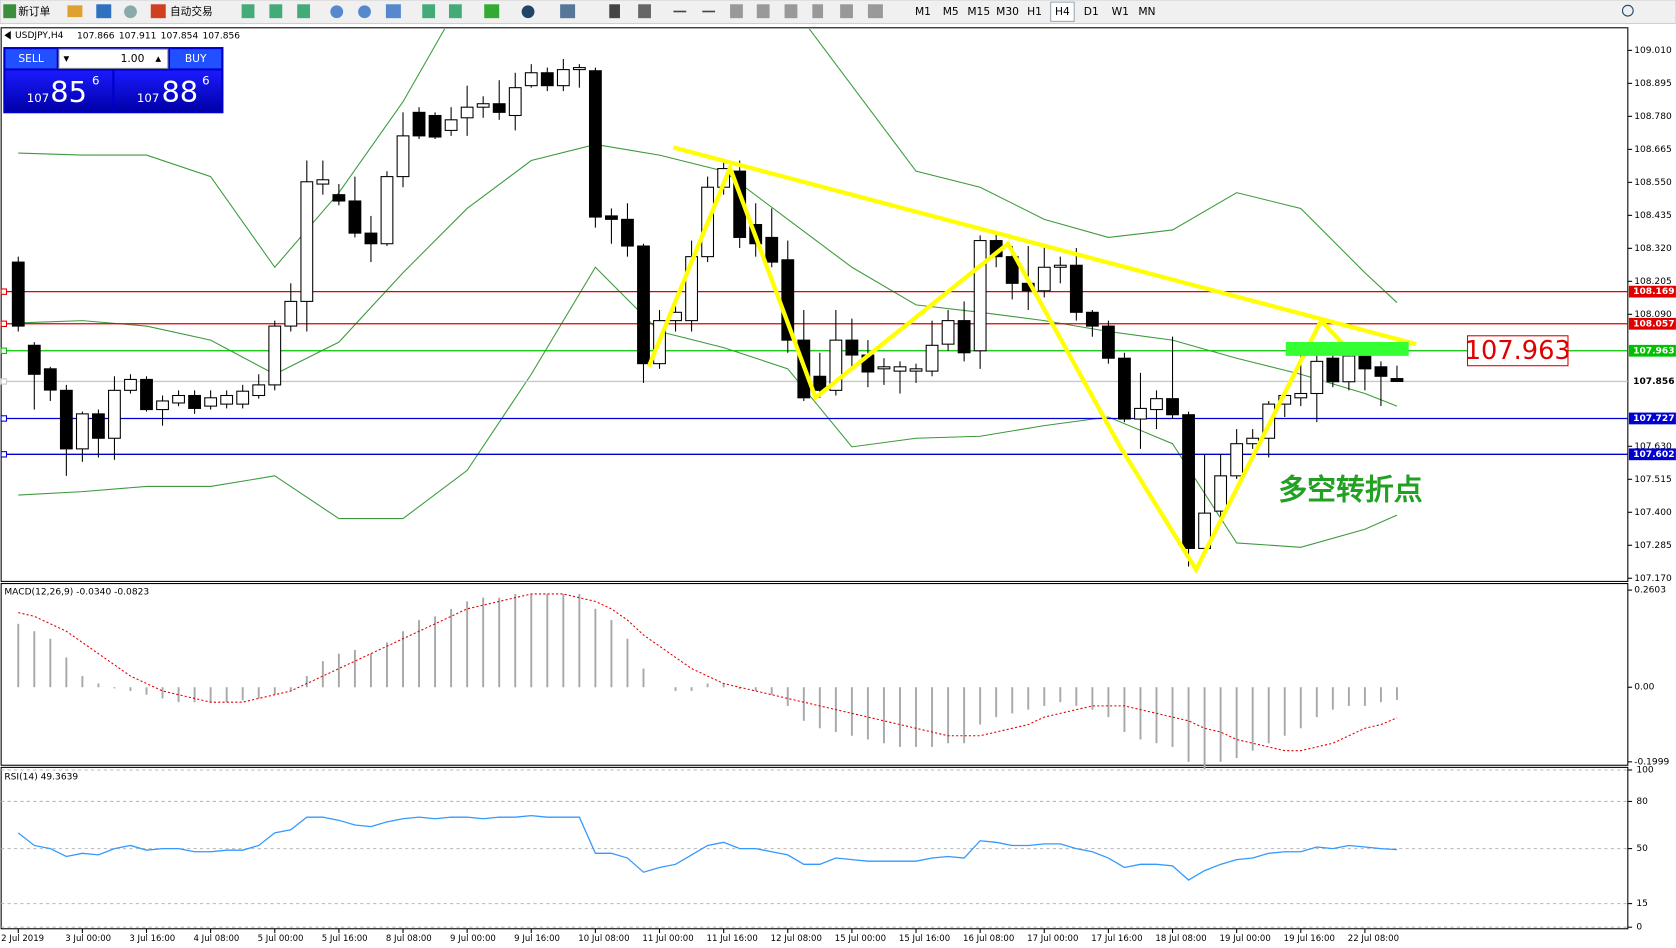 Image resolution: width=1676 pixels, height=948 pixels. What do you see at coordinates (1653, 282) in the screenshot?
I see `y-tick-label: 108.205` at bounding box center [1653, 282].